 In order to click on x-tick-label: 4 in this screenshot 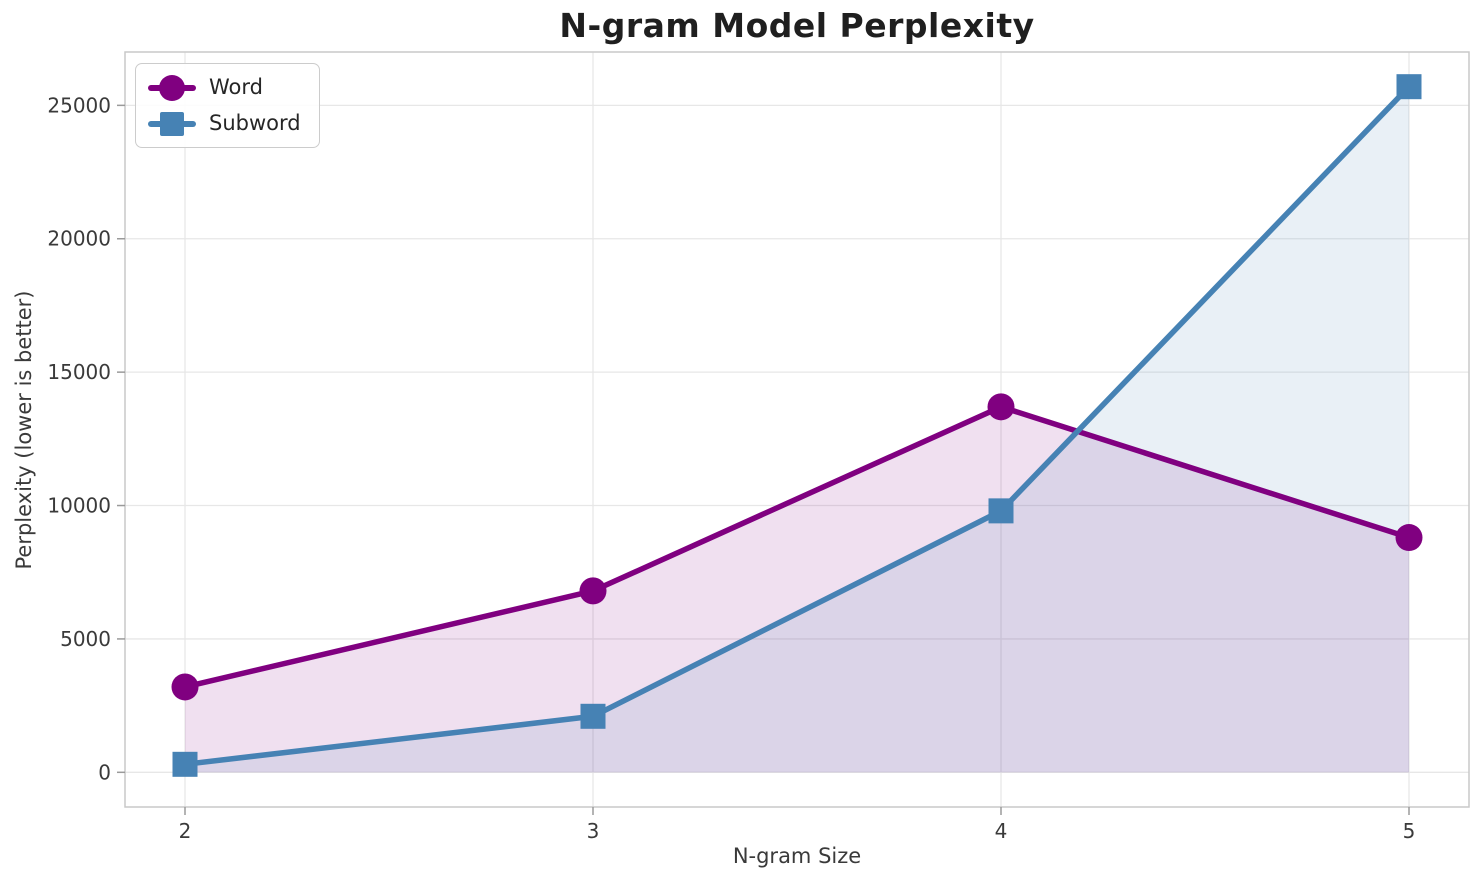, I will do `click(1001, 831)`.